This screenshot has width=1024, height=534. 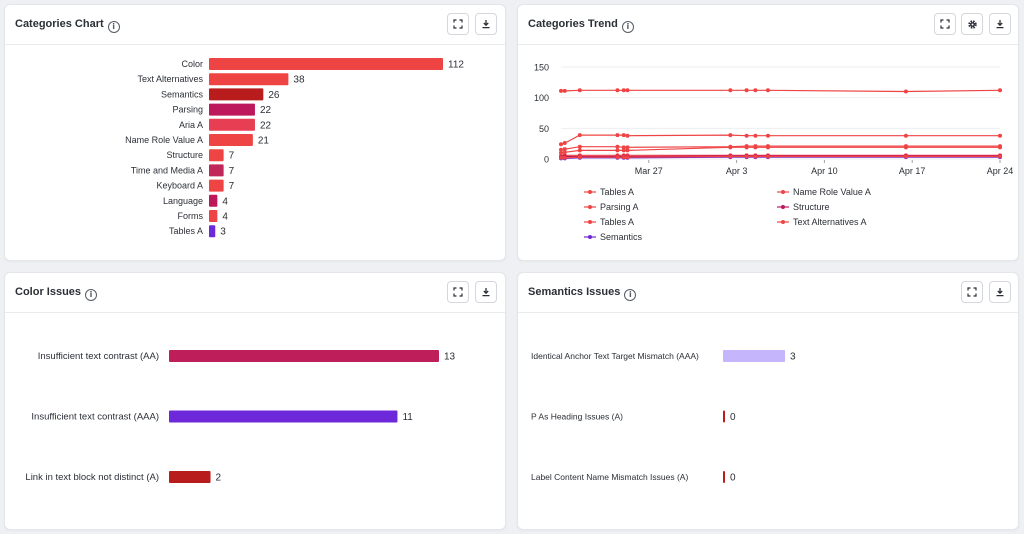 I want to click on x-tick-label: Apr 3, so click(x=737, y=171).